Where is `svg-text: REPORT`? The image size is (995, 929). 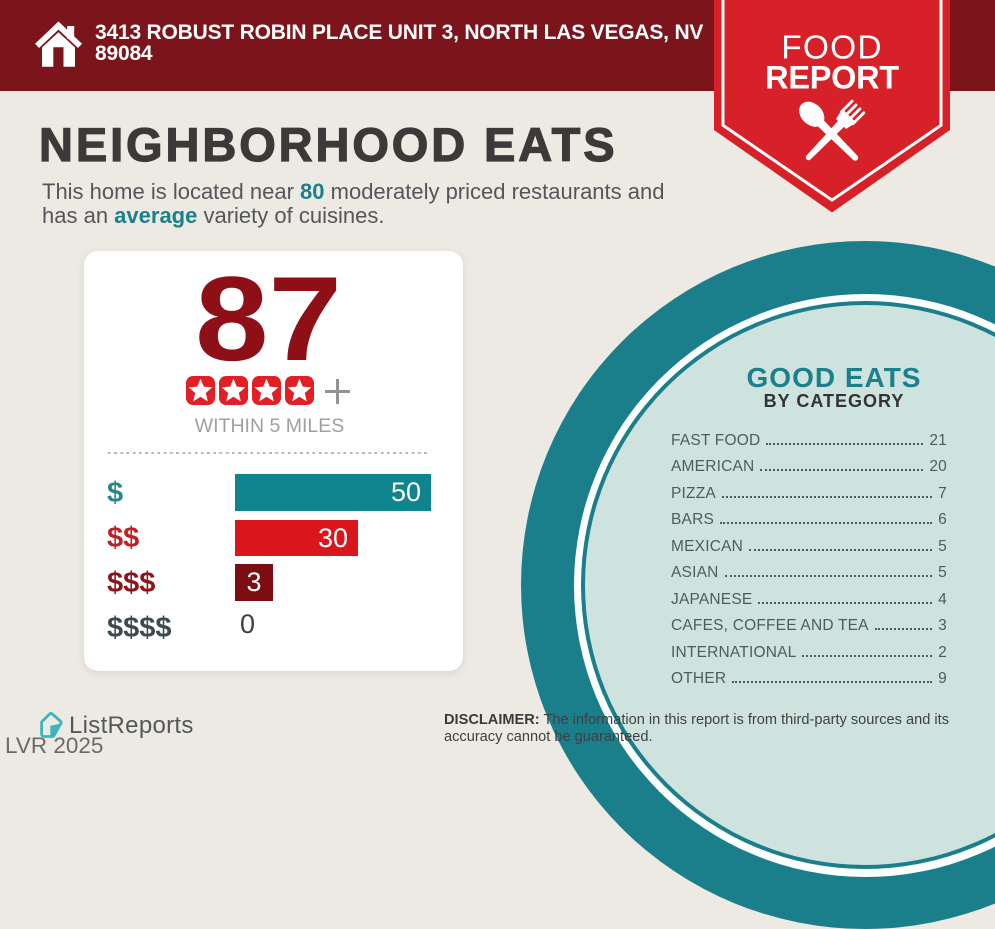 svg-text: REPORT is located at coordinates (832, 78).